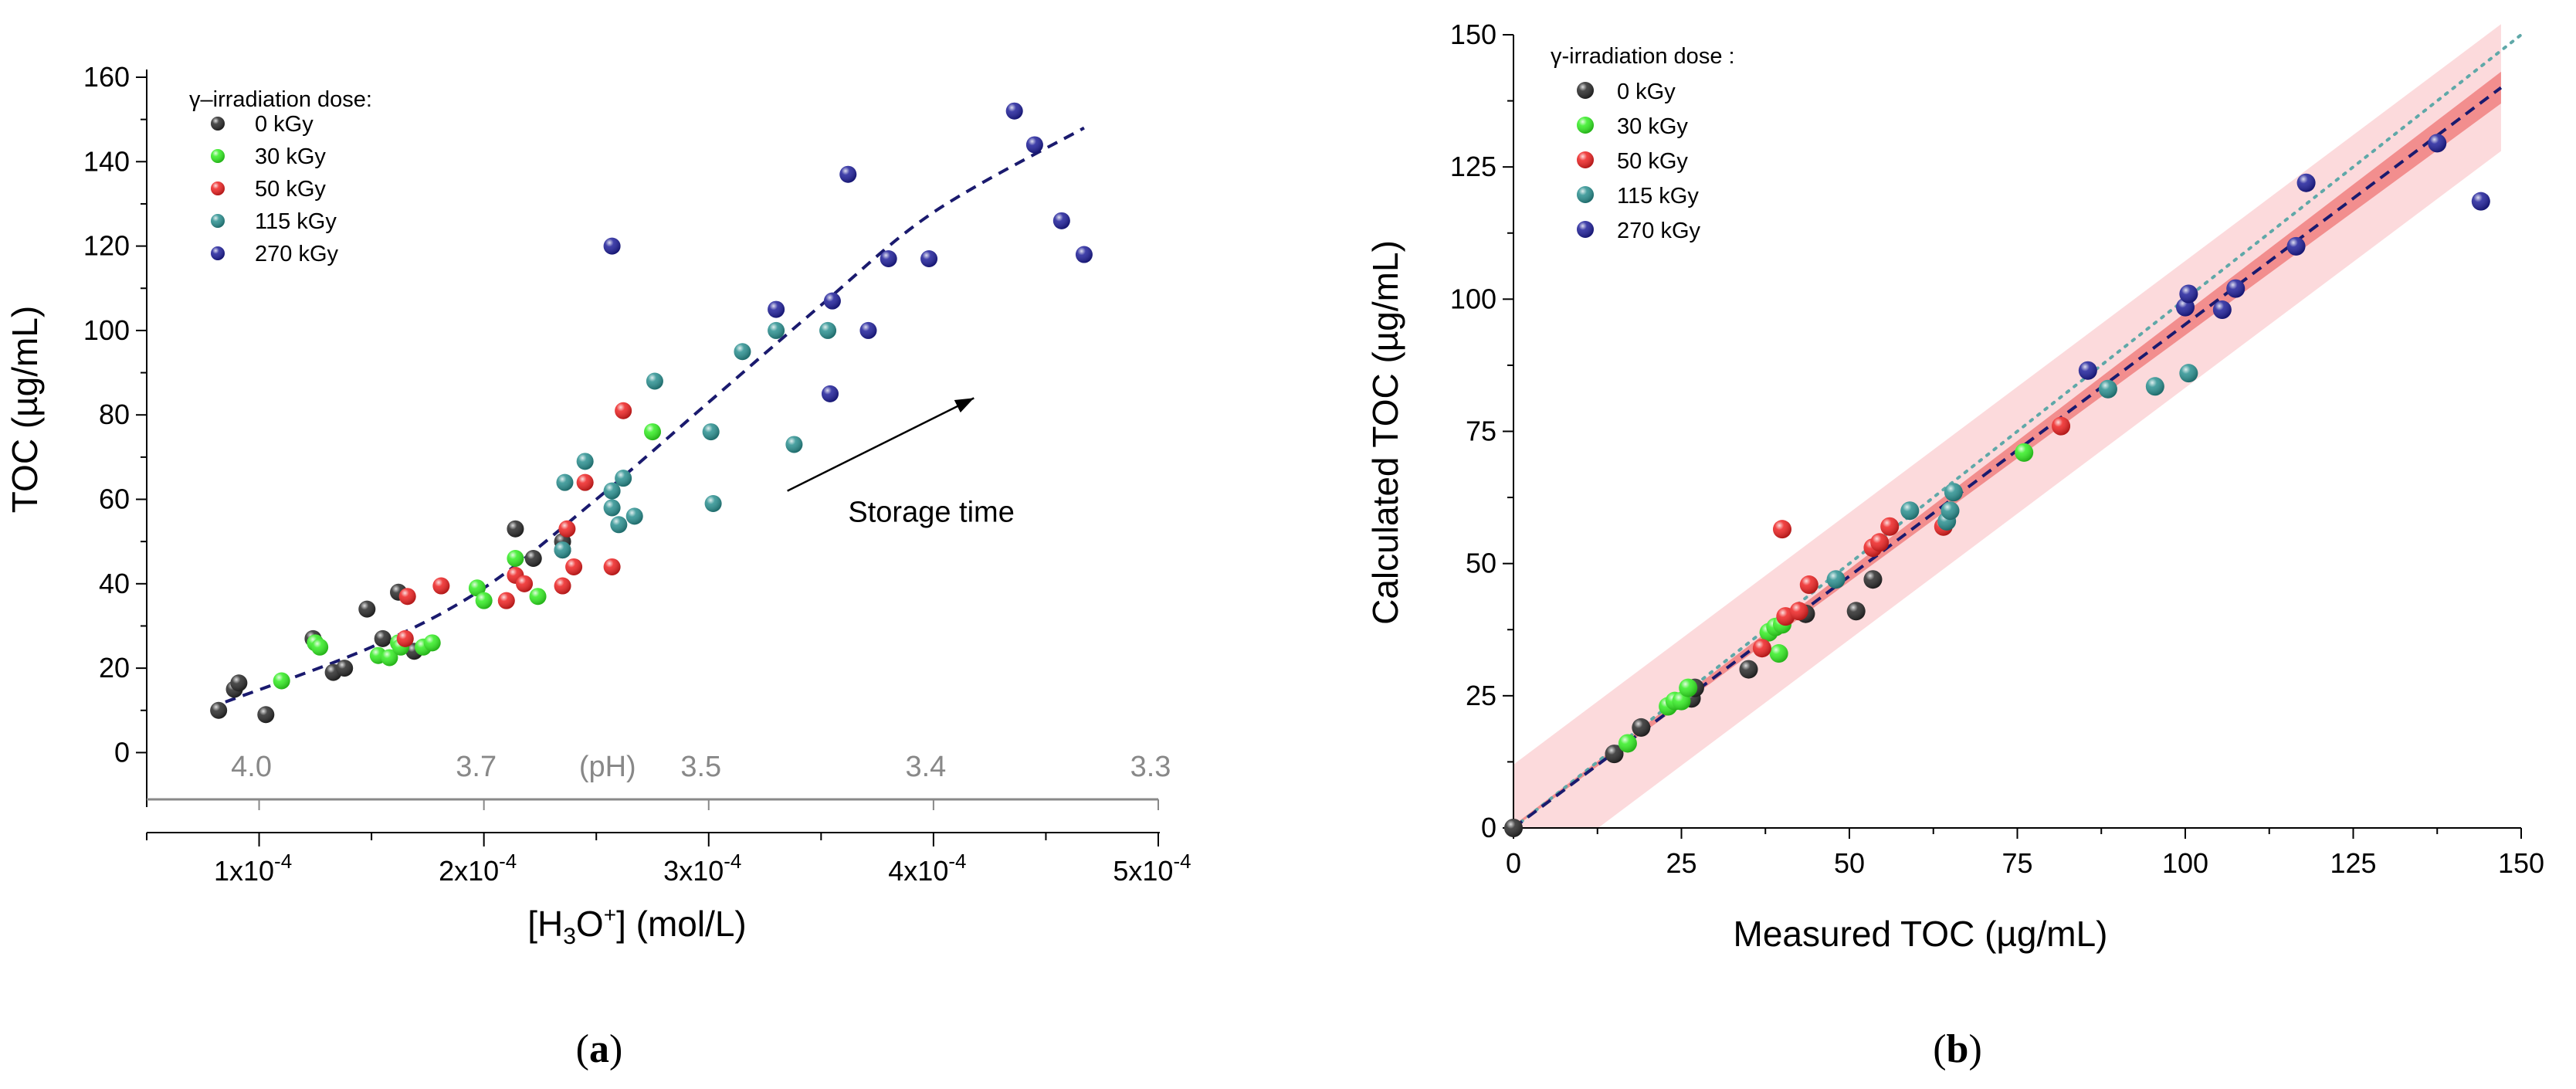  Describe the element at coordinates (545, 924) in the screenshot. I see `x-title-part1: [H` at that location.